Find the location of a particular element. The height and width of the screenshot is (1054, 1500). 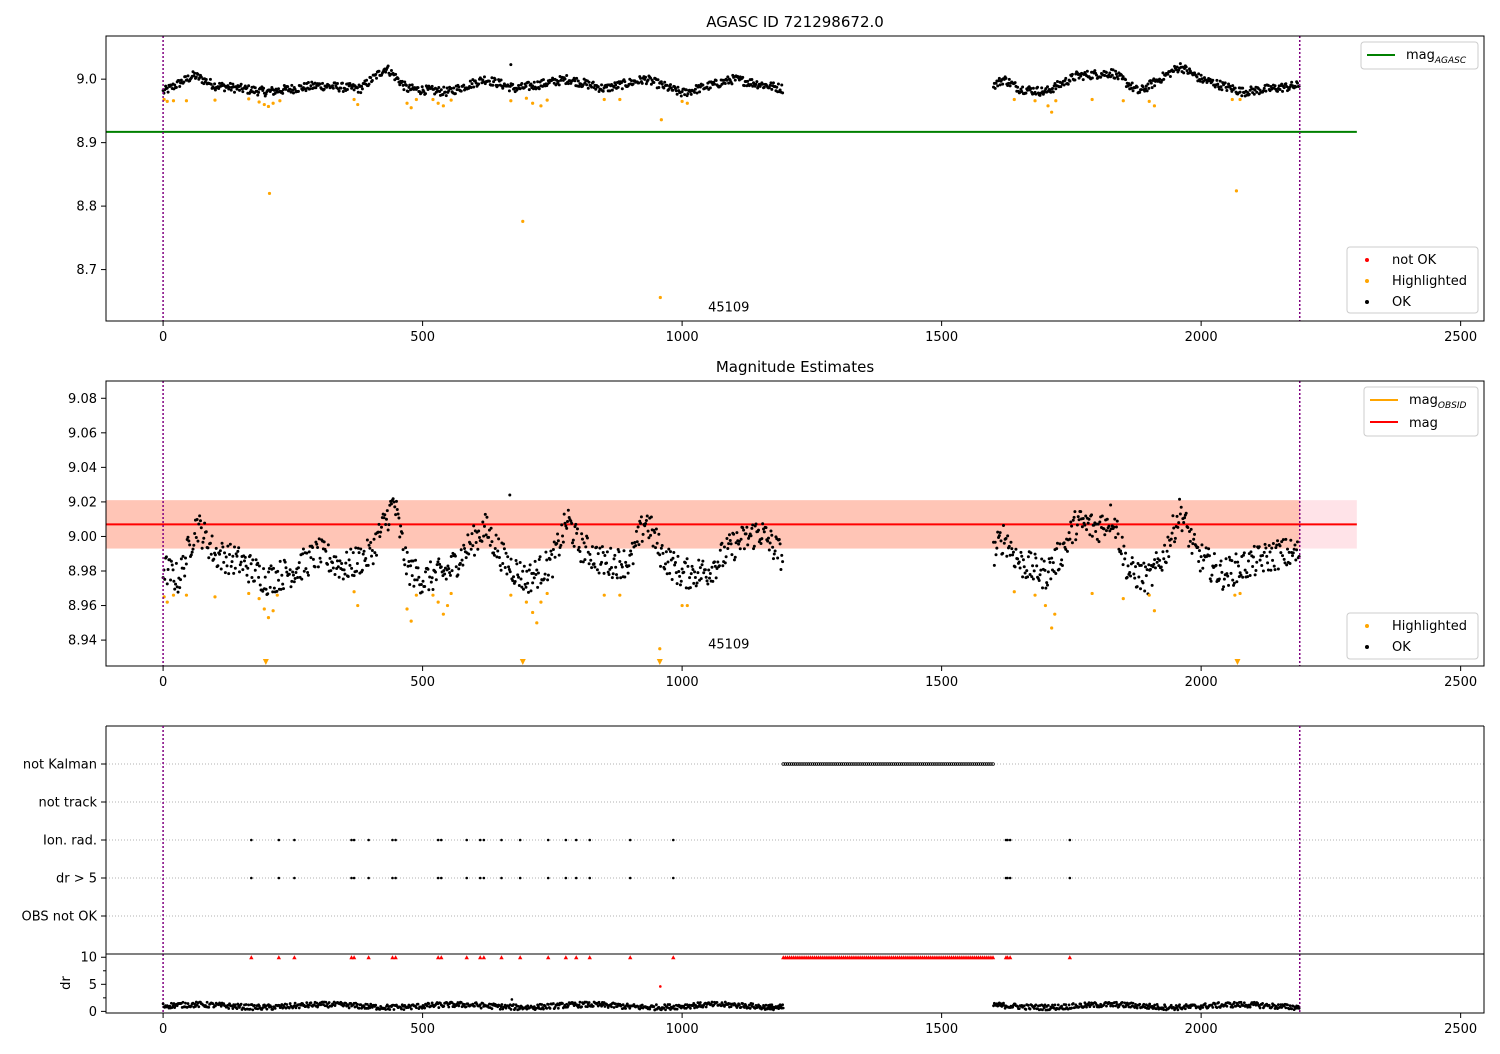

panel-agasc-legend-bottom: not OK Highlighted OK is located at coordinates (1412, 280).